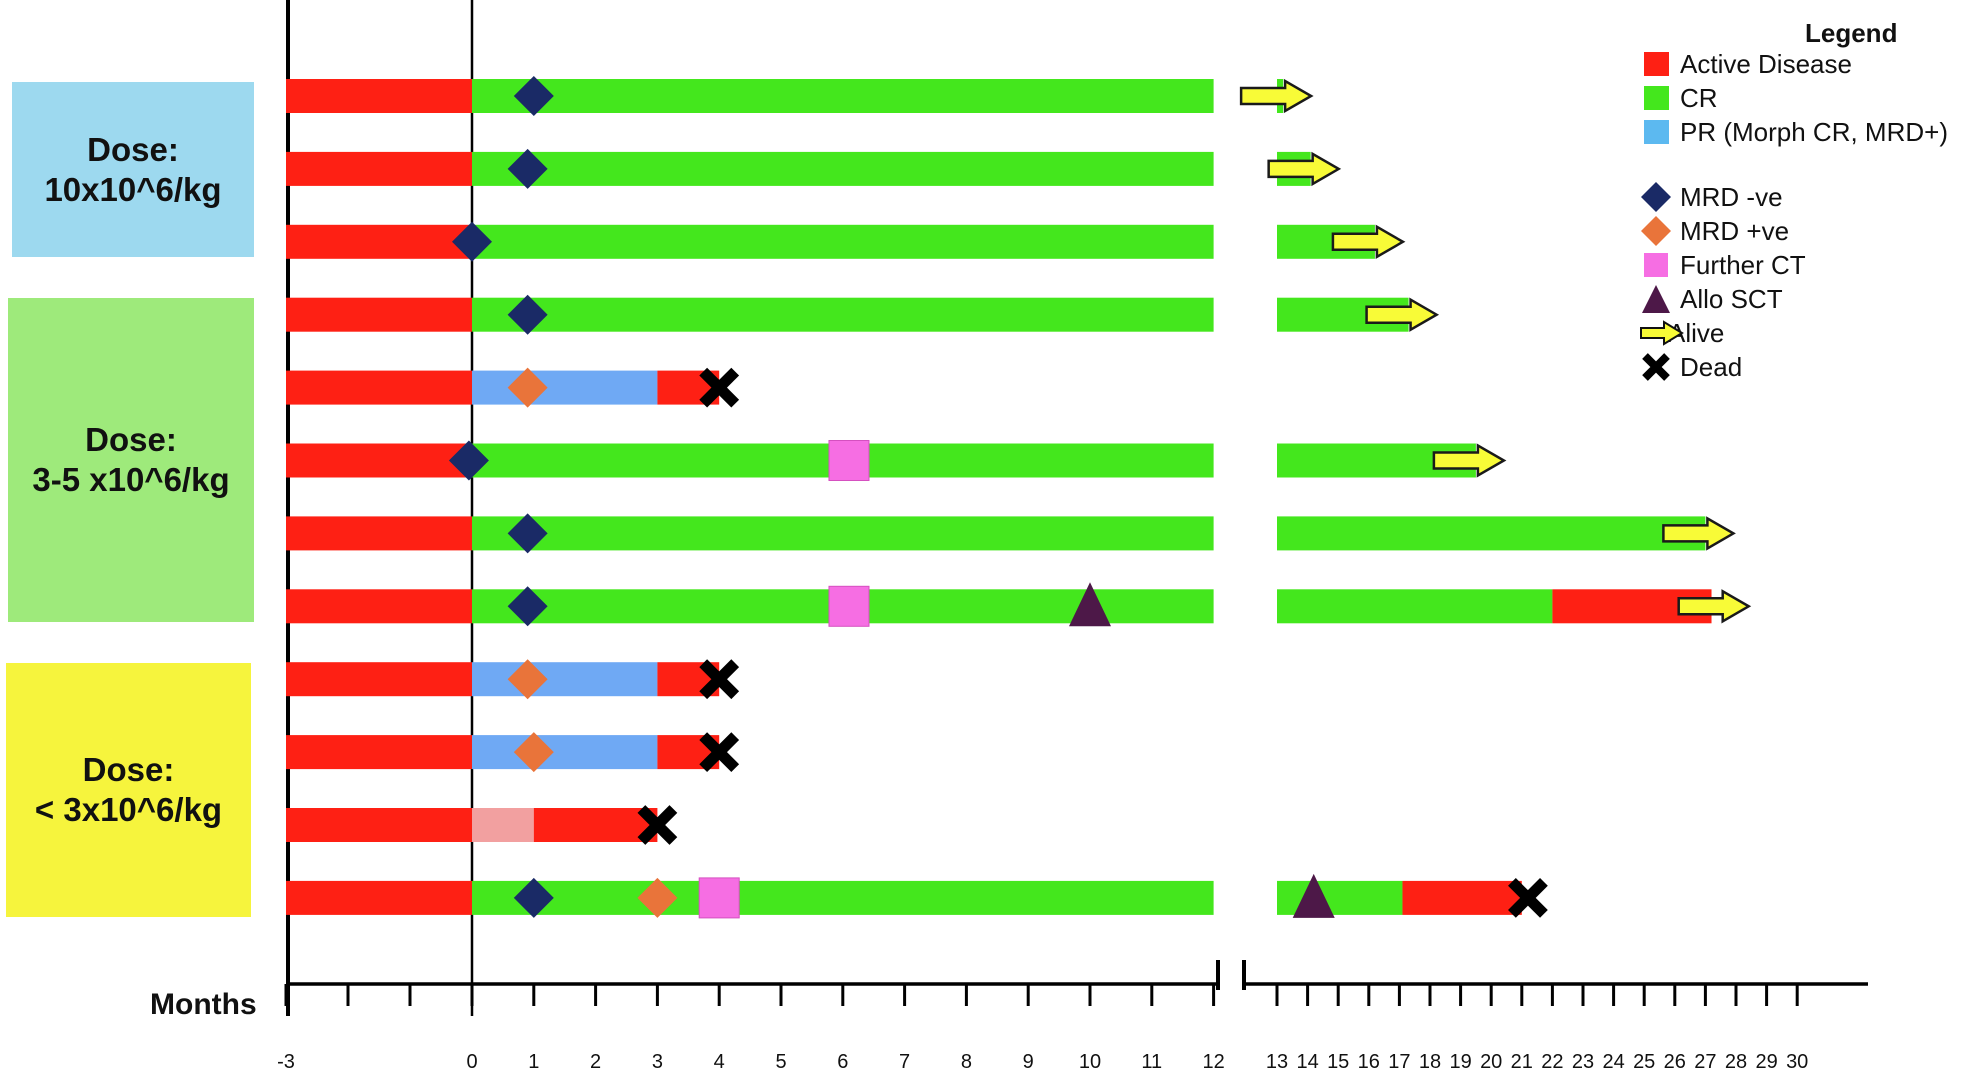 Image resolution: width=1975 pixels, height=1076 pixels. What do you see at coordinates (904, 1062) in the screenshot?
I see `x-tick-label: 7` at bounding box center [904, 1062].